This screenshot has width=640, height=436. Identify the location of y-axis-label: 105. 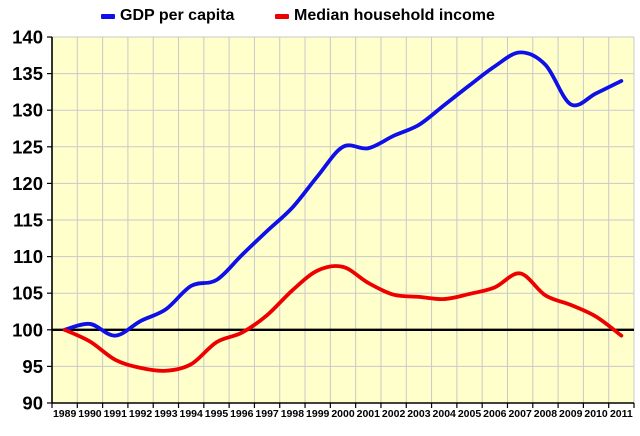
(27, 293).